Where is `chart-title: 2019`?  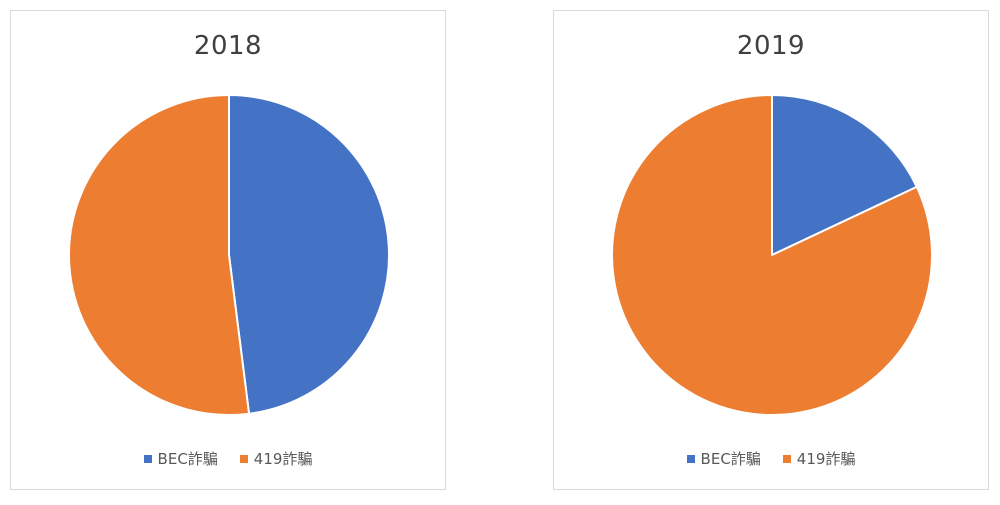 chart-title: 2019 is located at coordinates (771, 46).